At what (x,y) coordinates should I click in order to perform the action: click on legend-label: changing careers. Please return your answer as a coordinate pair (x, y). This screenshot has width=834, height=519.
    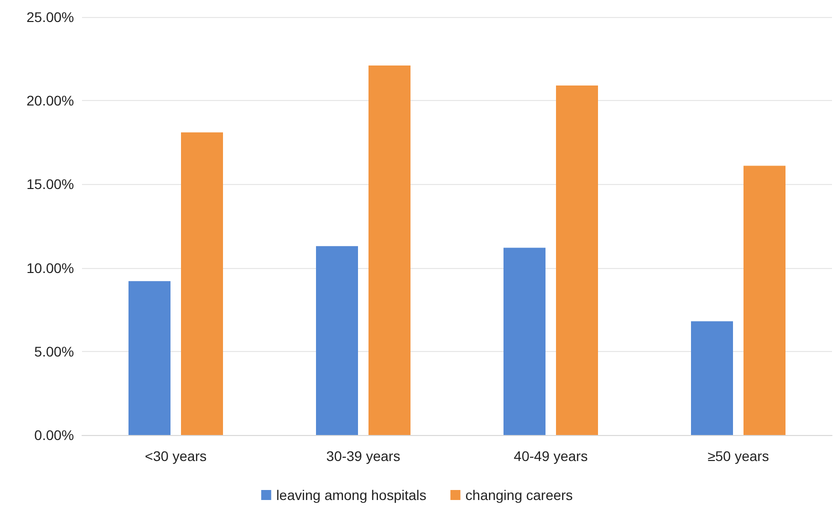
    Looking at the image, I should click on (519, 495).